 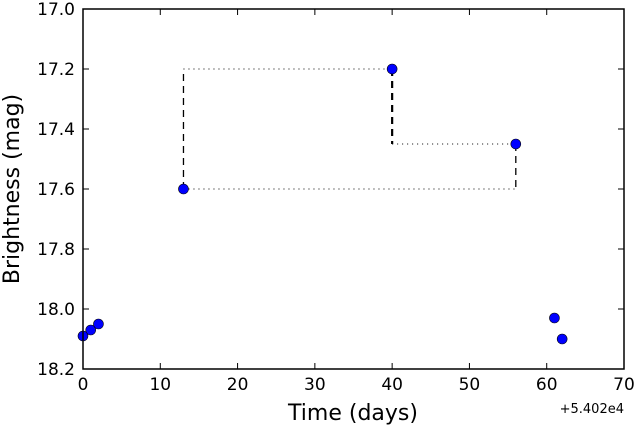 What do you see at coordinates (56, 310) in the screenshot?
I see `y-tick-label: 18.0` at bounding box center [56, 310].